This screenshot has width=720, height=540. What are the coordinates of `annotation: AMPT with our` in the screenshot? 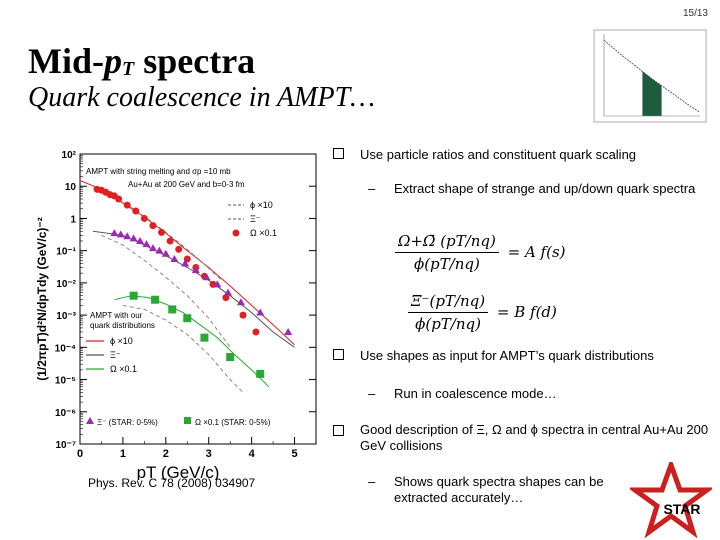 It's located at (116, 315).